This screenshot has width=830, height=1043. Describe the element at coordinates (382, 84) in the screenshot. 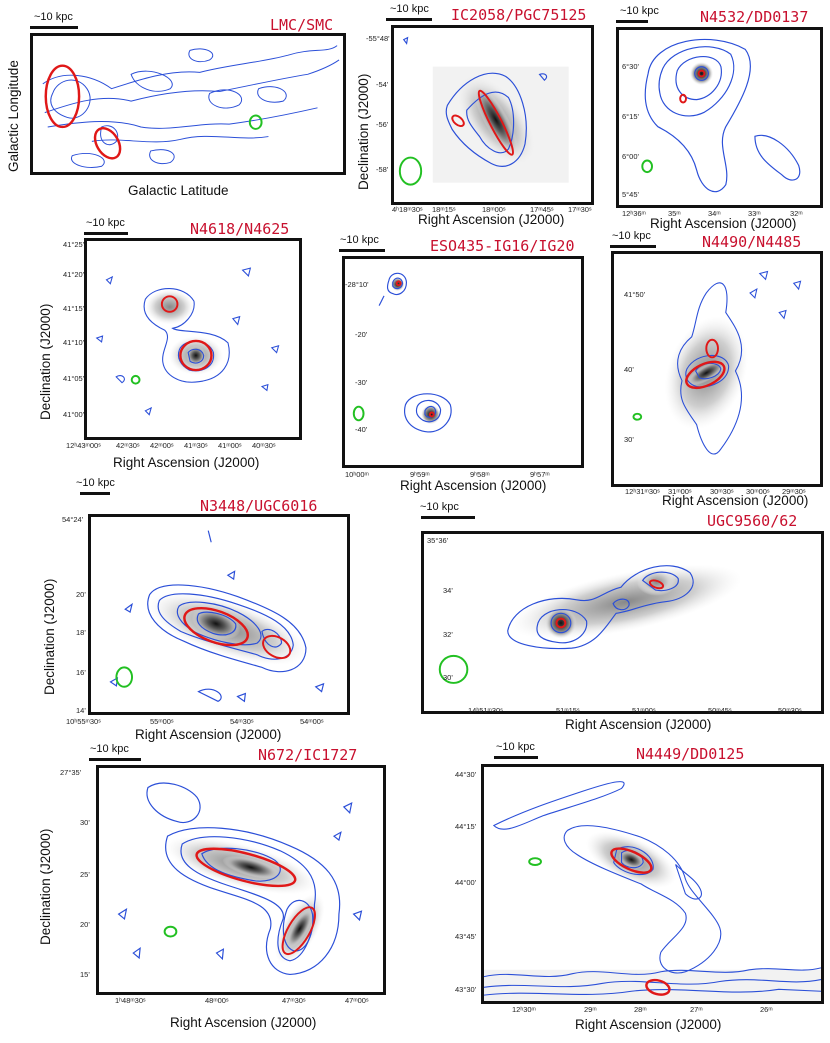

I see `y-tick-label: -54'` at that location.